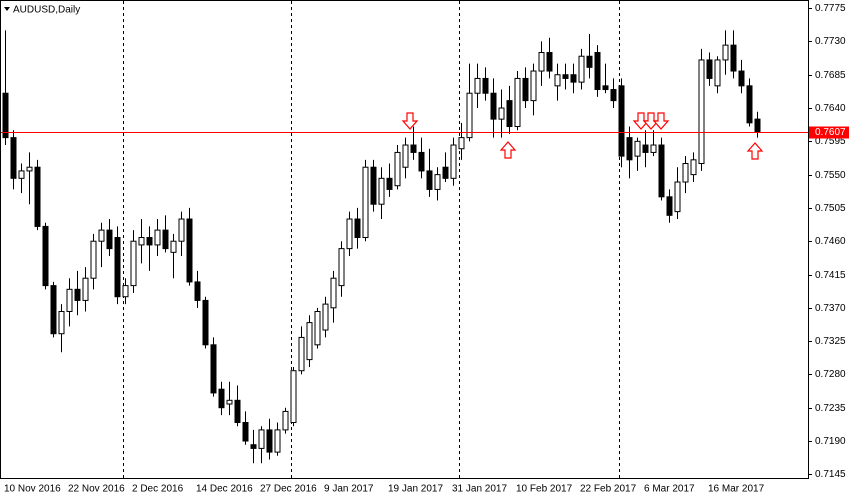 This screenshot has width=850, height=500. I want to click on signal-arrows, so click(582, 136).